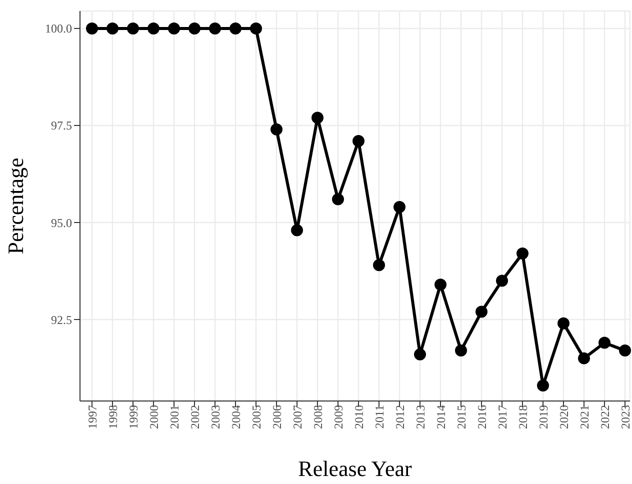 The width and height of the screenshot is (632, 484). Describe the element at coordinates (61, 223) in the screenshot. I see `y-tick-label: 95.0` at that location.